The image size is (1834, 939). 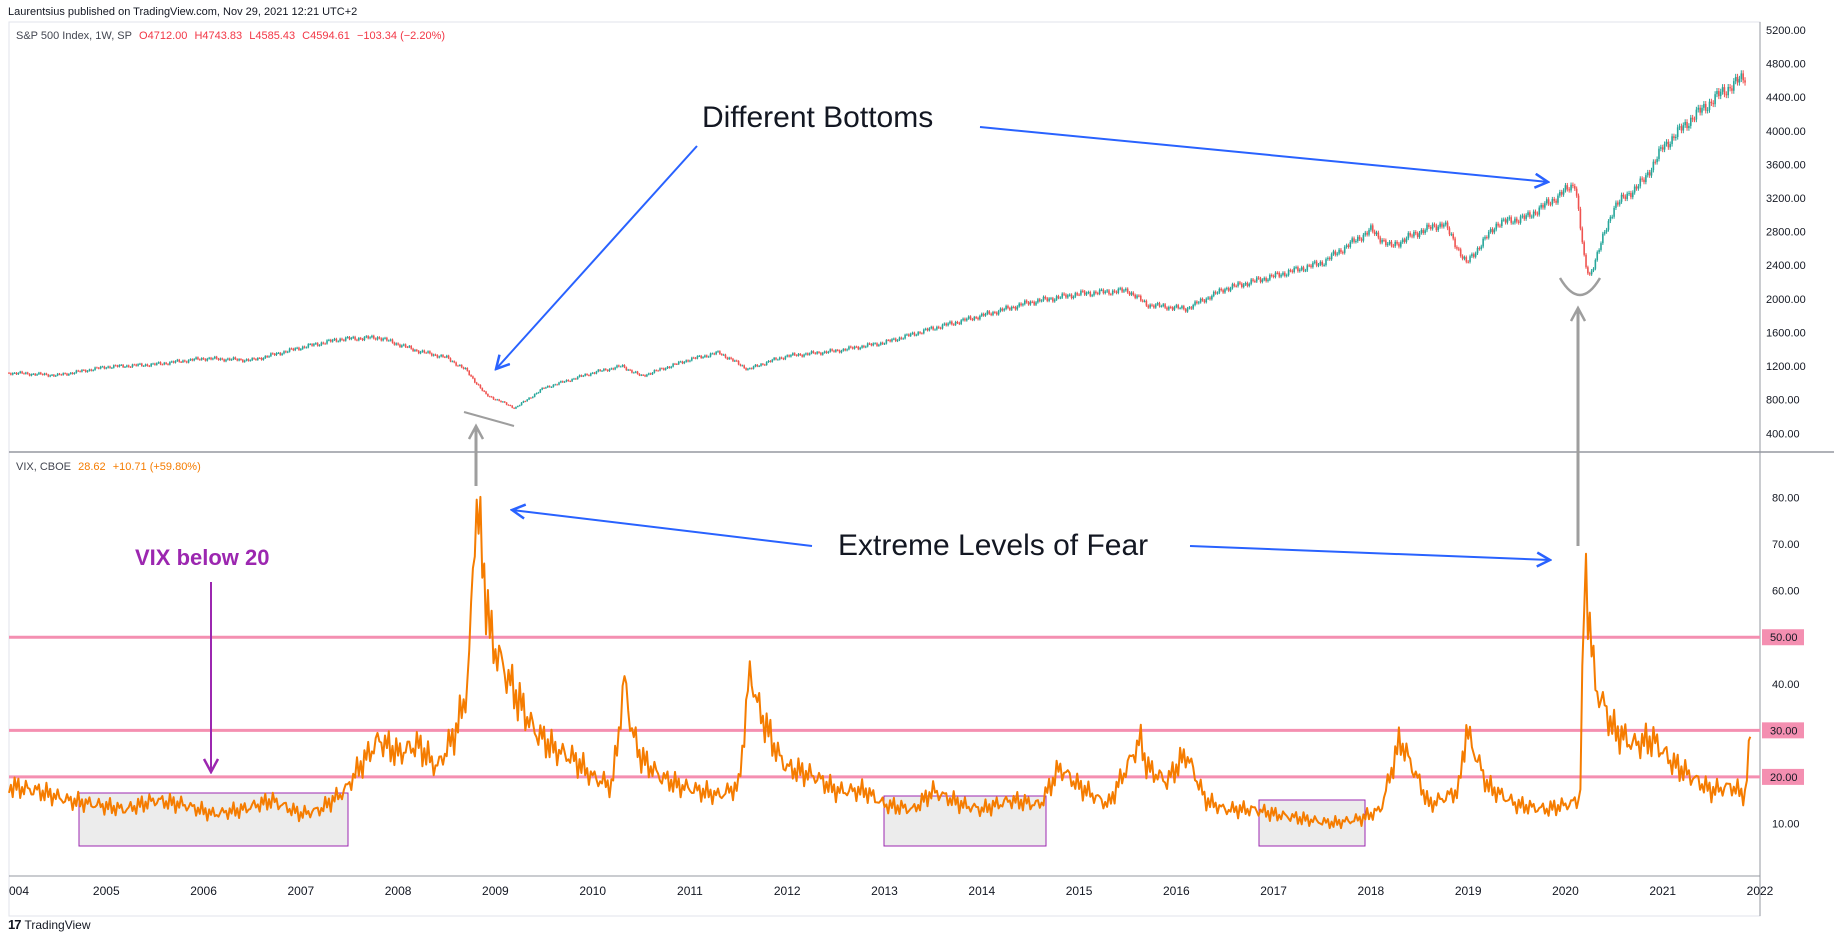 I want to click on vix-tick-label: 10.00, so click(x=1786, y=824).